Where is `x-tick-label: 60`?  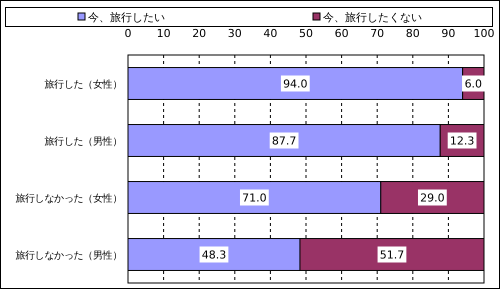 x-tick-label: 60 is located at coordinates (341, 33).